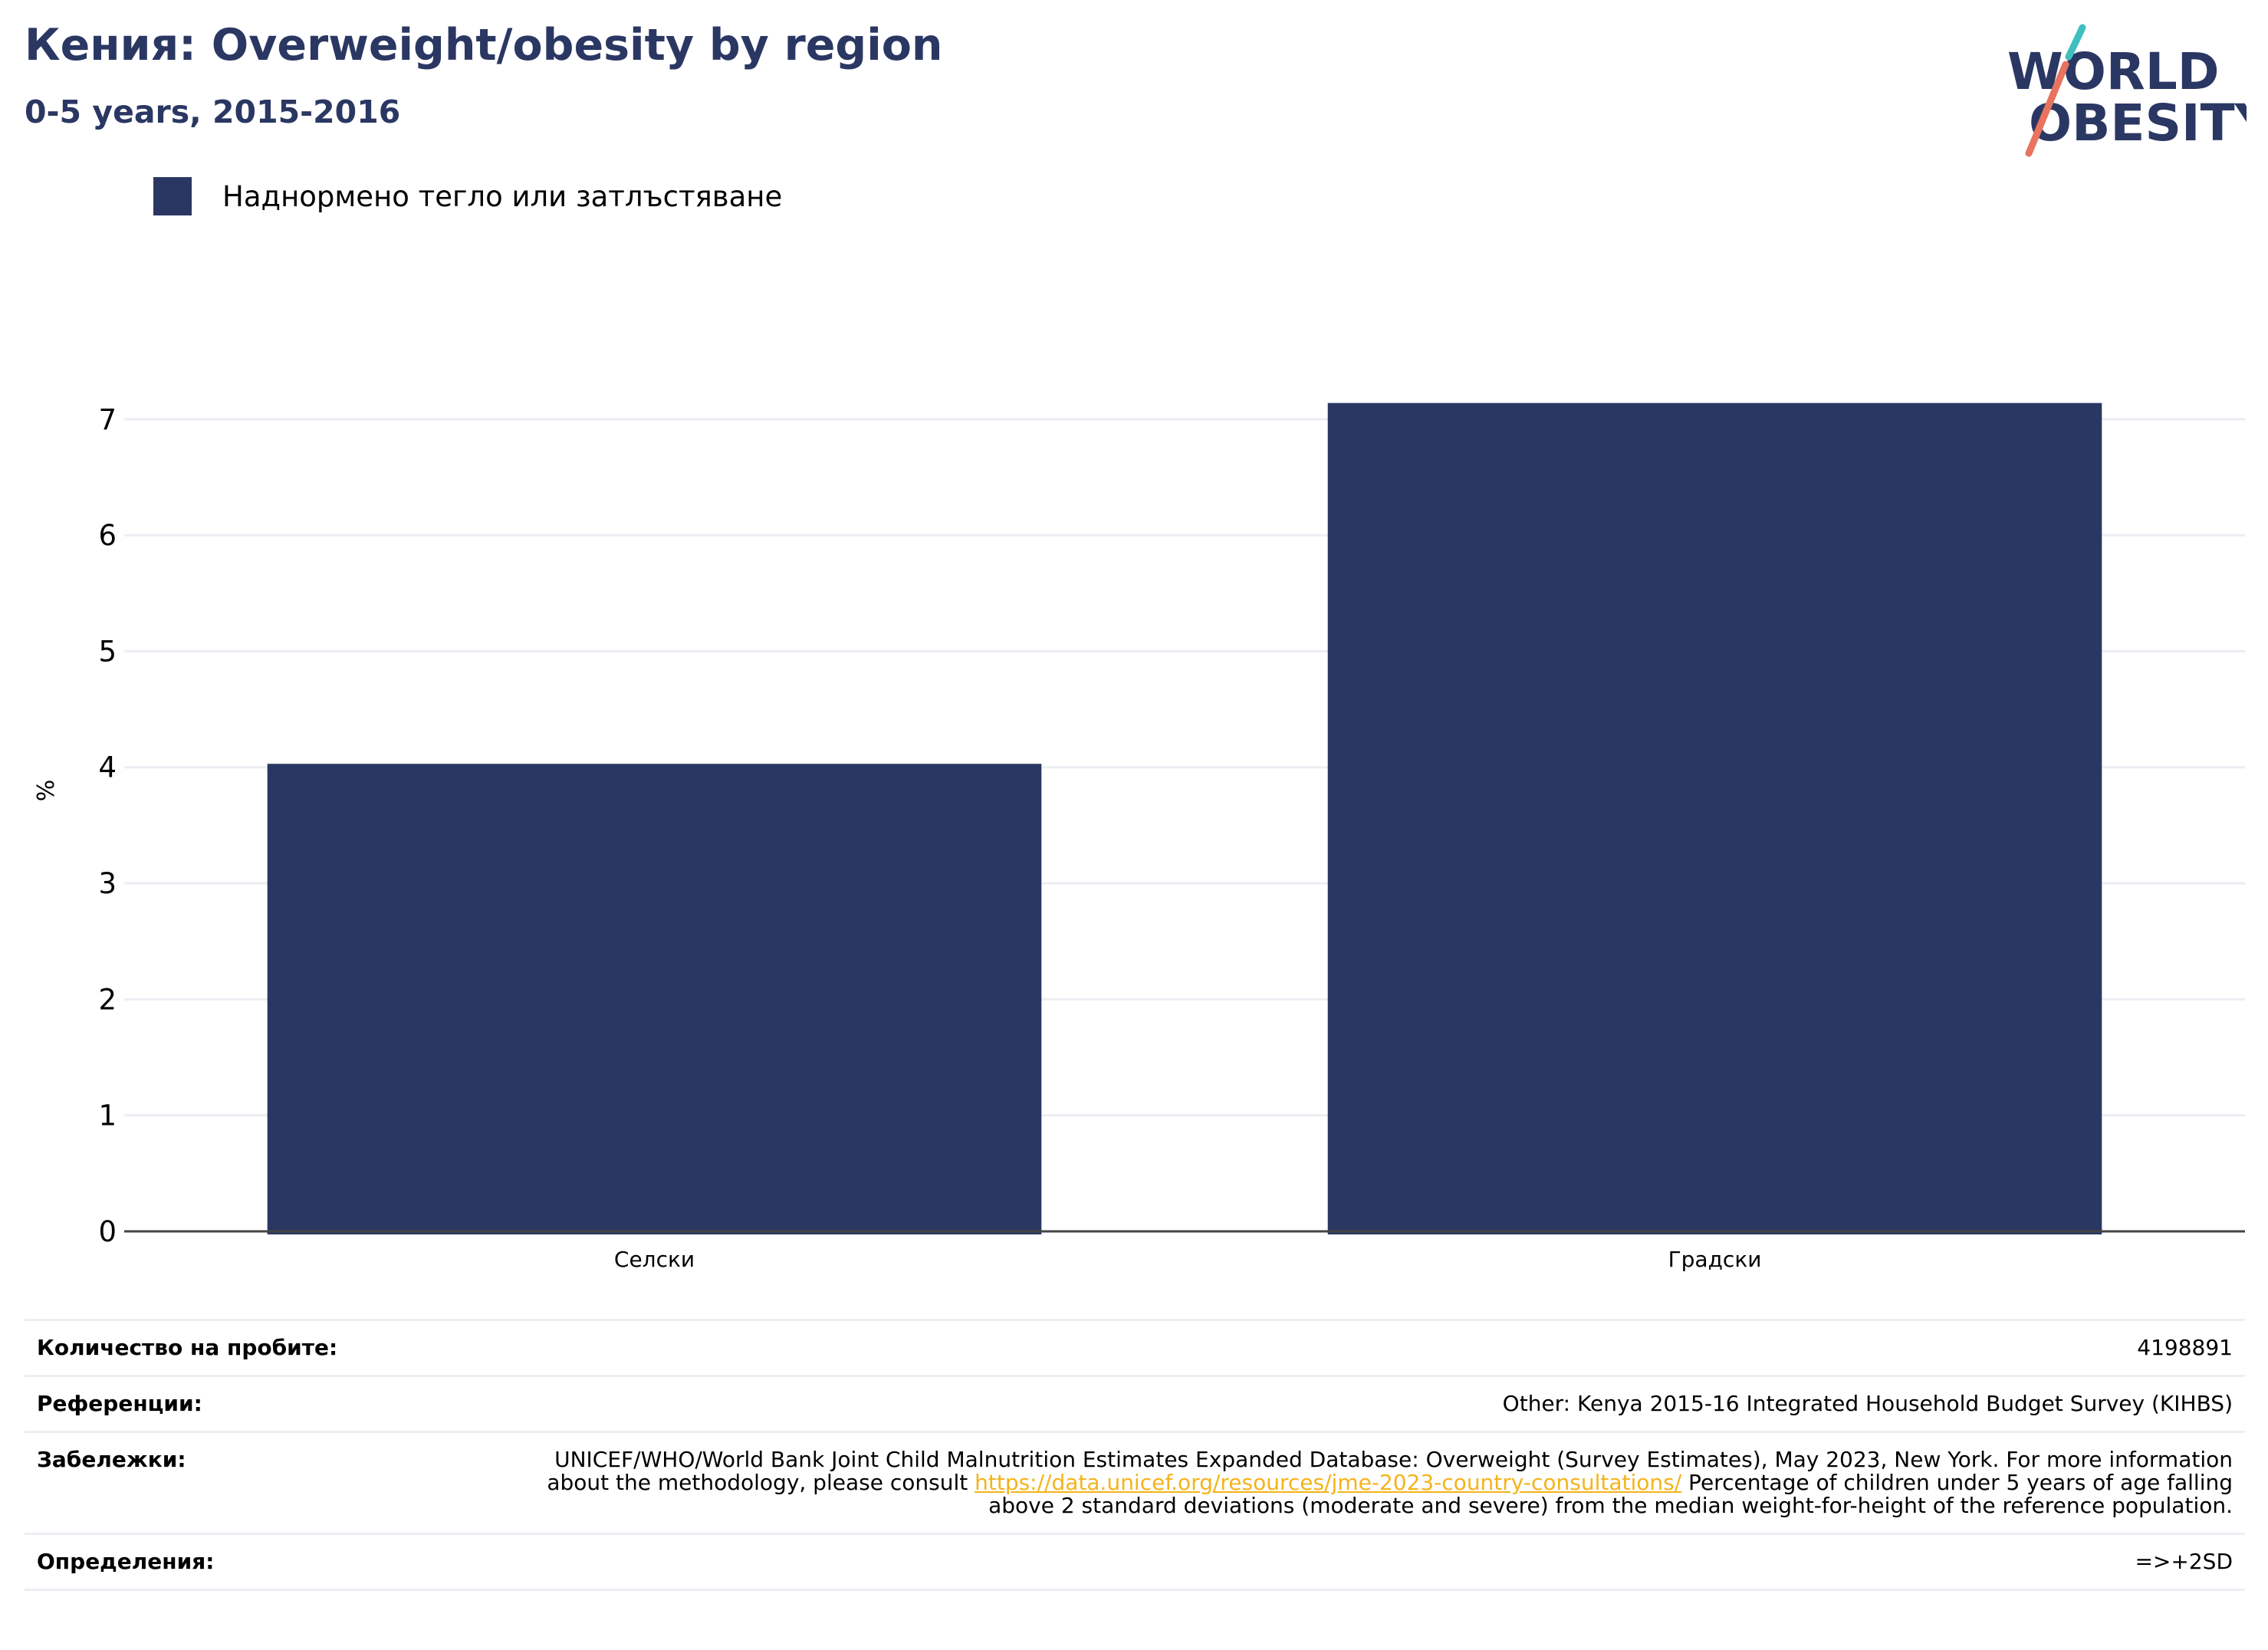 This screenshot has height=1650, width=2268. What do you see at coordinates (187, 1347) in the screenshot?
I see `sample-label: Количество на пробите:` at bounding box center [187, 1347].